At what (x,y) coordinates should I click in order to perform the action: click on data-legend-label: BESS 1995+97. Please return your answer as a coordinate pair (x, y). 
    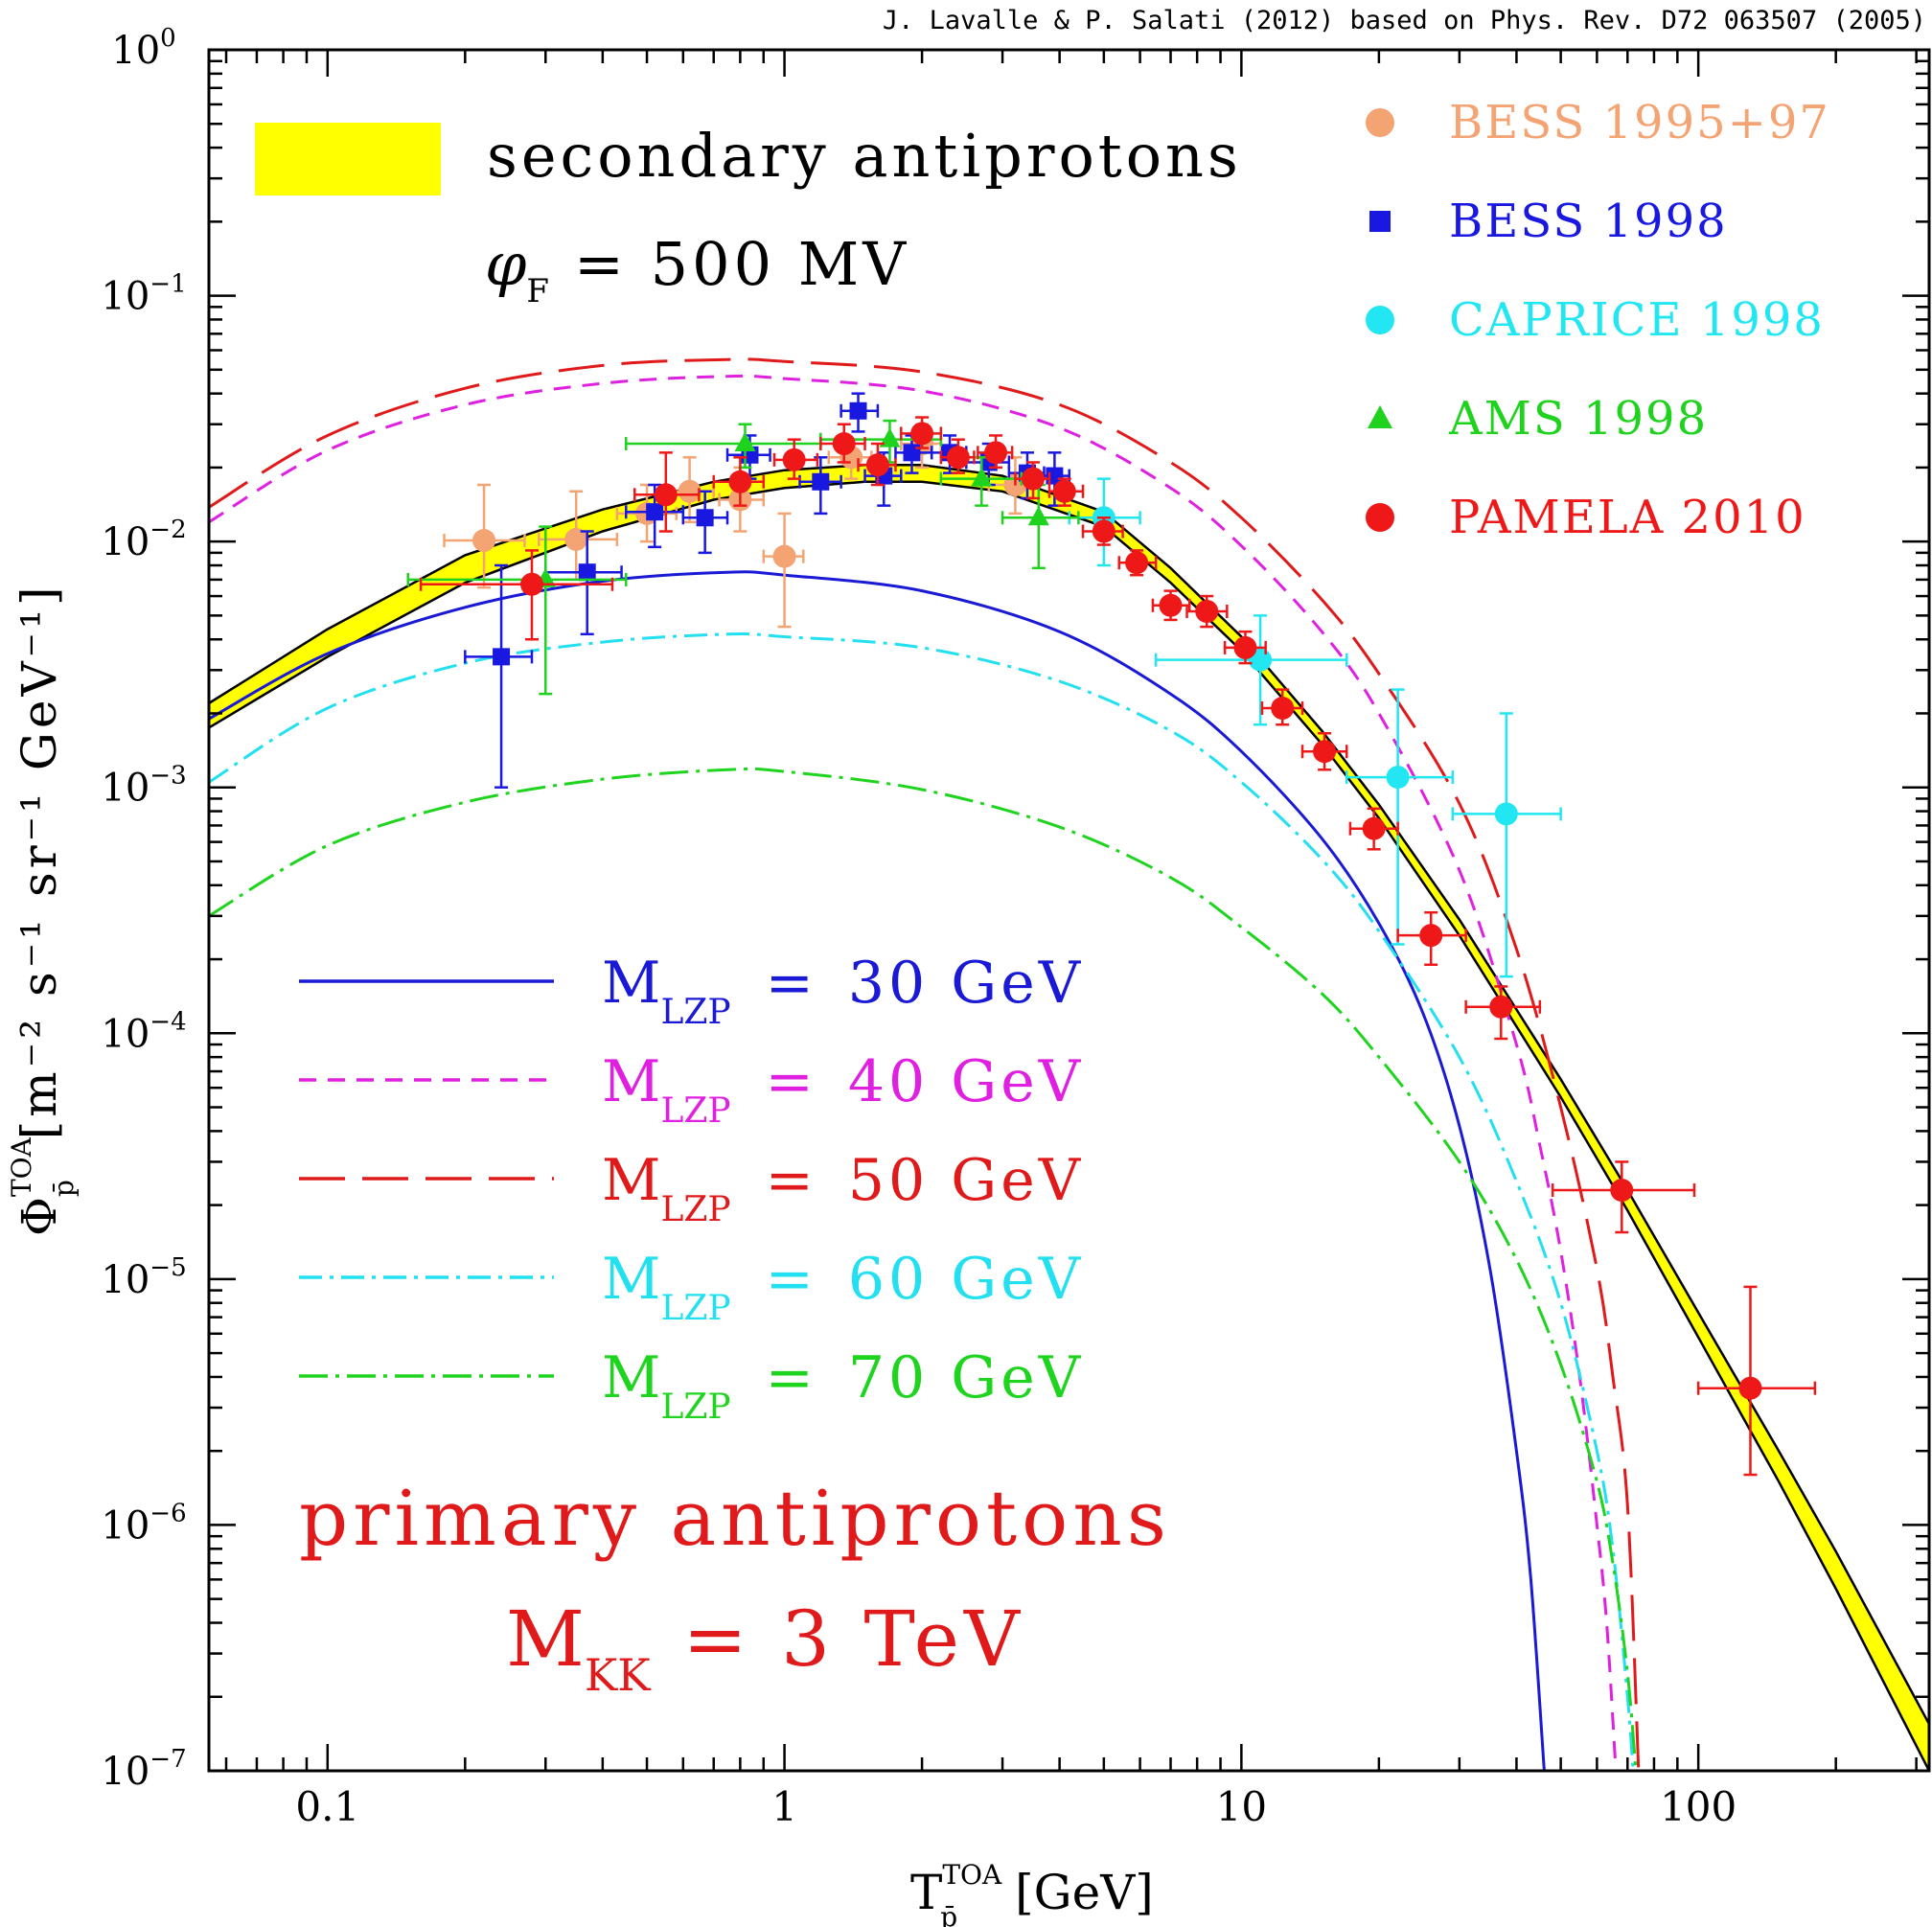
    Looking at the image, I should click on (1639, 122).